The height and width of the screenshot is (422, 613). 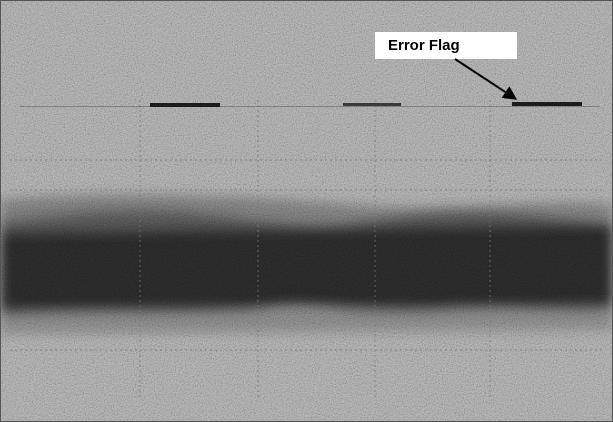 I want to click on label-box, so click(x=446, y=45).